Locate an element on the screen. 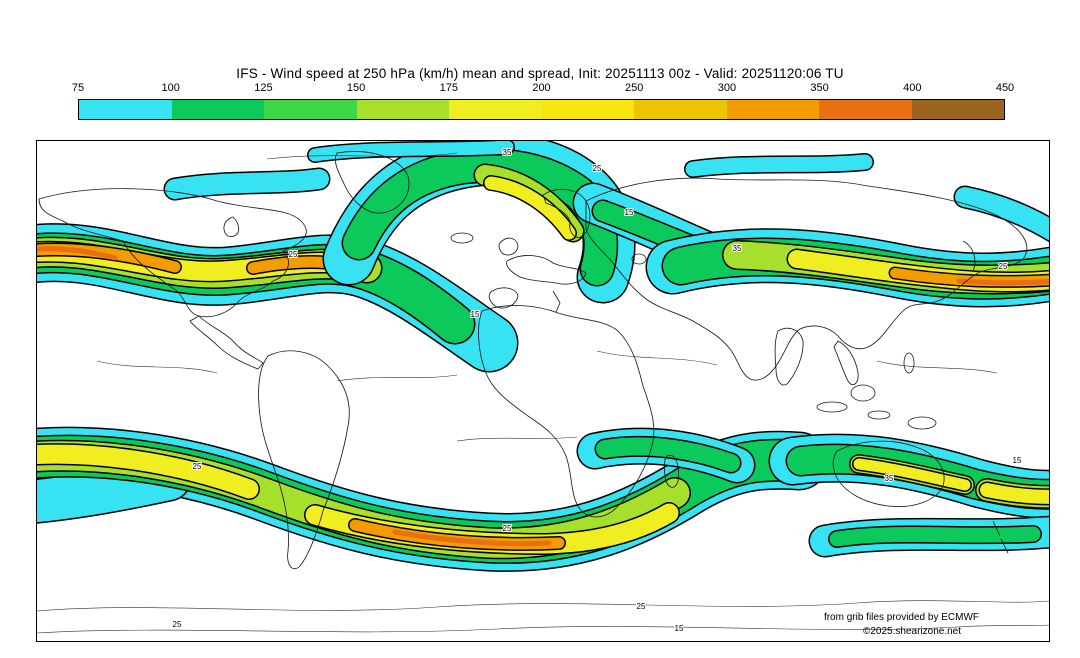  coastline-central-america is located at coordinates (226, 342).